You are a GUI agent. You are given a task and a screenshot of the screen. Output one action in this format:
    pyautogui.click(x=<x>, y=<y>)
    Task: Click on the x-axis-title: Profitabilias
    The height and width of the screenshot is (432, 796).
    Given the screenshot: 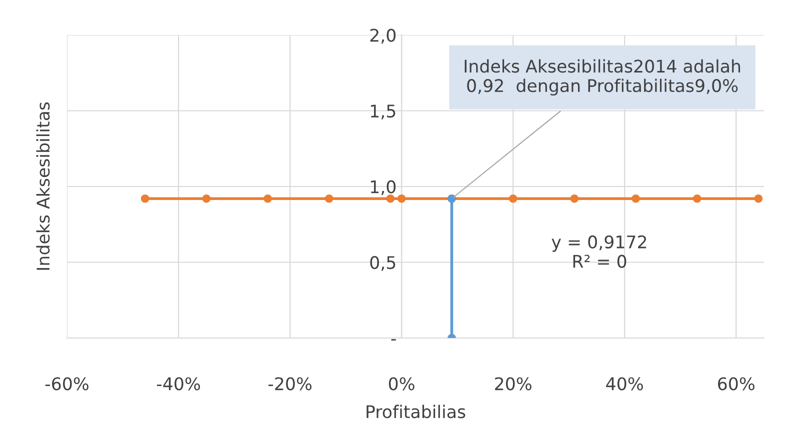 What is the action you would take?
    pyautogui.click(x=416, y=411)
    